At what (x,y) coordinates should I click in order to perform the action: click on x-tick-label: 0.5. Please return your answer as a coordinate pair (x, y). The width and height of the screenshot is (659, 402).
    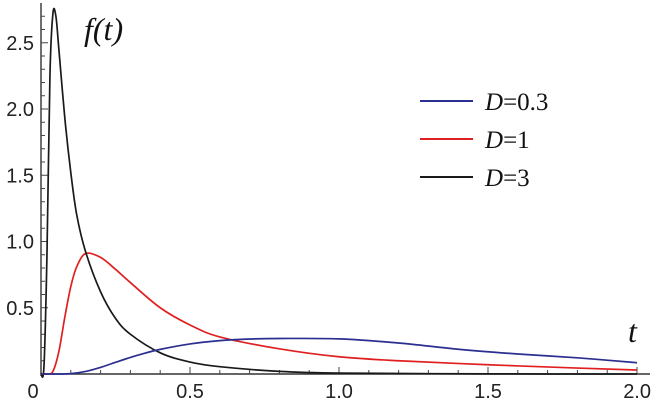
    Looking at the image, I should click on (190, 391).